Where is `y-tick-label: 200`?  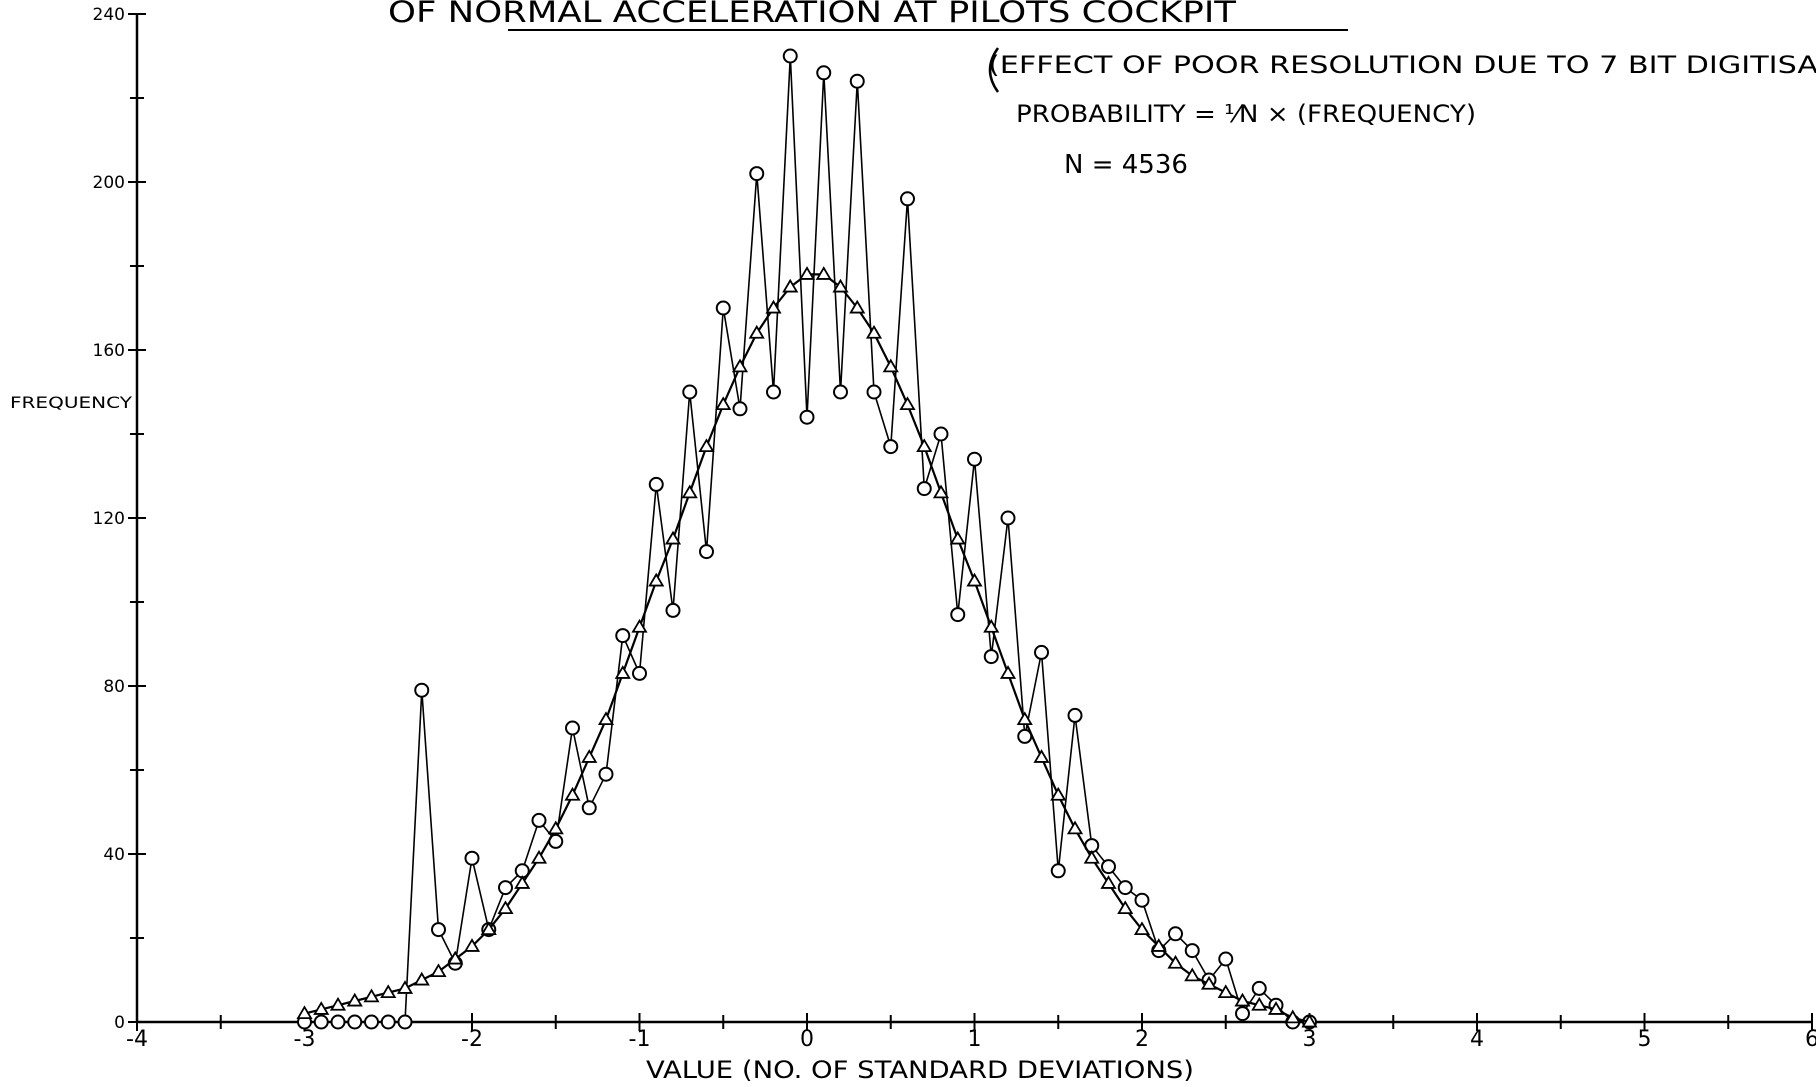 y-tick-label: 200 is located at coordinates (109, 183).